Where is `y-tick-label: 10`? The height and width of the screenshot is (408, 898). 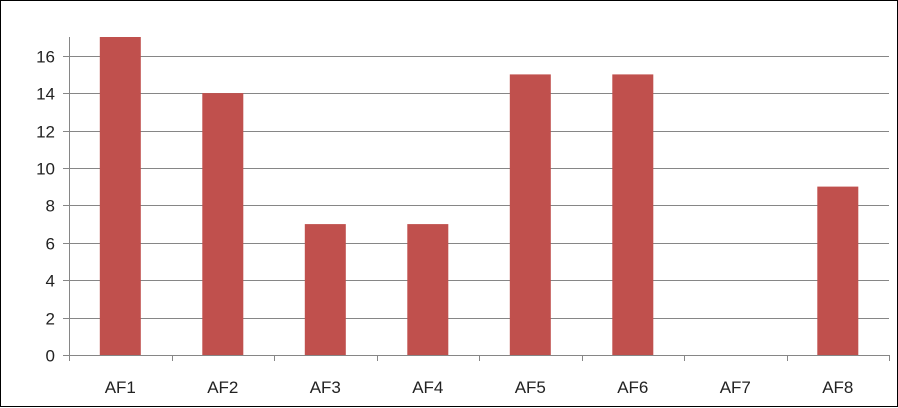 y-tick-label: 10 is located at coordinates (45, 169).